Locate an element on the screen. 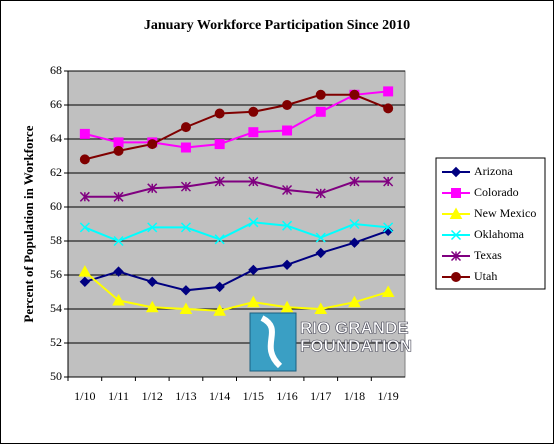  legend-label: Colorado is located at coordinates (496, 192).